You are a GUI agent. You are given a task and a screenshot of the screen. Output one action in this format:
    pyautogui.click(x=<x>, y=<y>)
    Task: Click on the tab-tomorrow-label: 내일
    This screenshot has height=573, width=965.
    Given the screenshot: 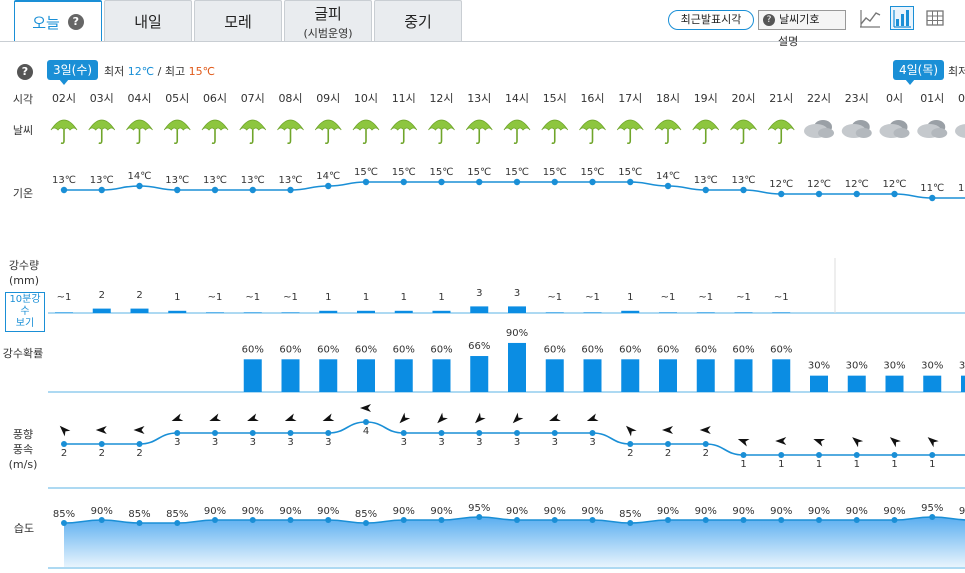 What is the action you would take?
    pyautogui.click(x=148, y=22)
    